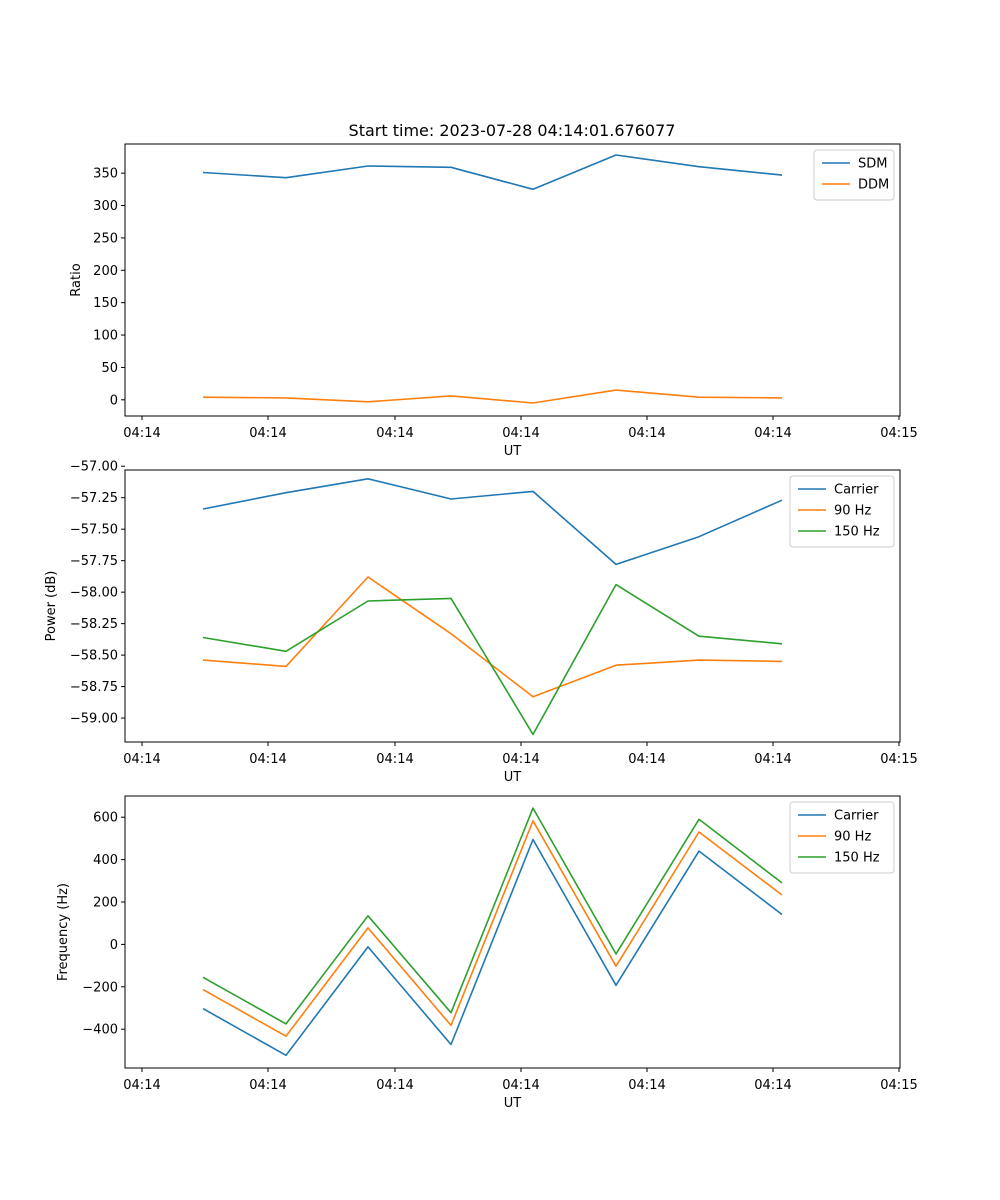  What do you see at coordinates (94, 656) in the screenshot?
I see `y-tick-label: −58.50` at bounding box center [94, 656].